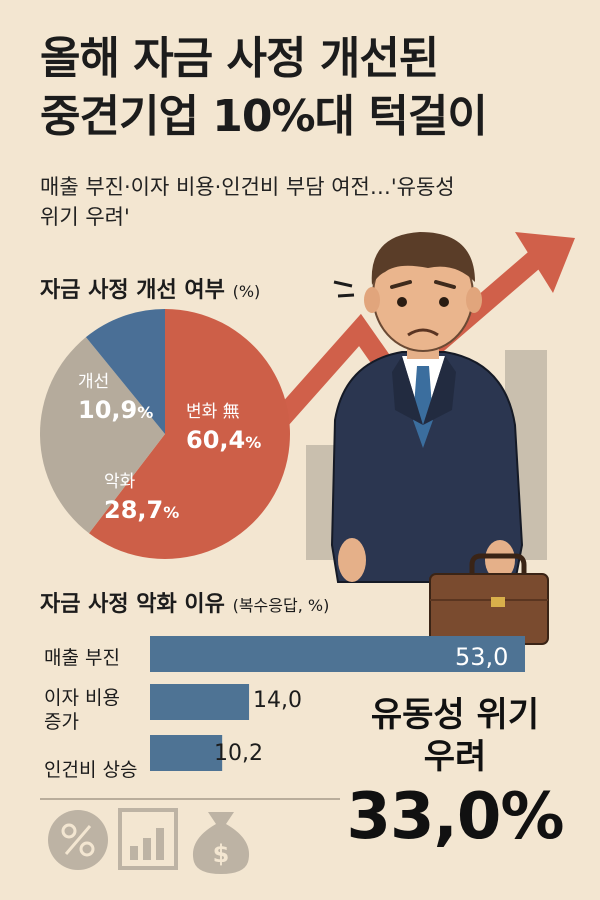  Describe the element at coordinates (455, 757) in the screenshot. I see `highlight-line-2: 우려` at that location.